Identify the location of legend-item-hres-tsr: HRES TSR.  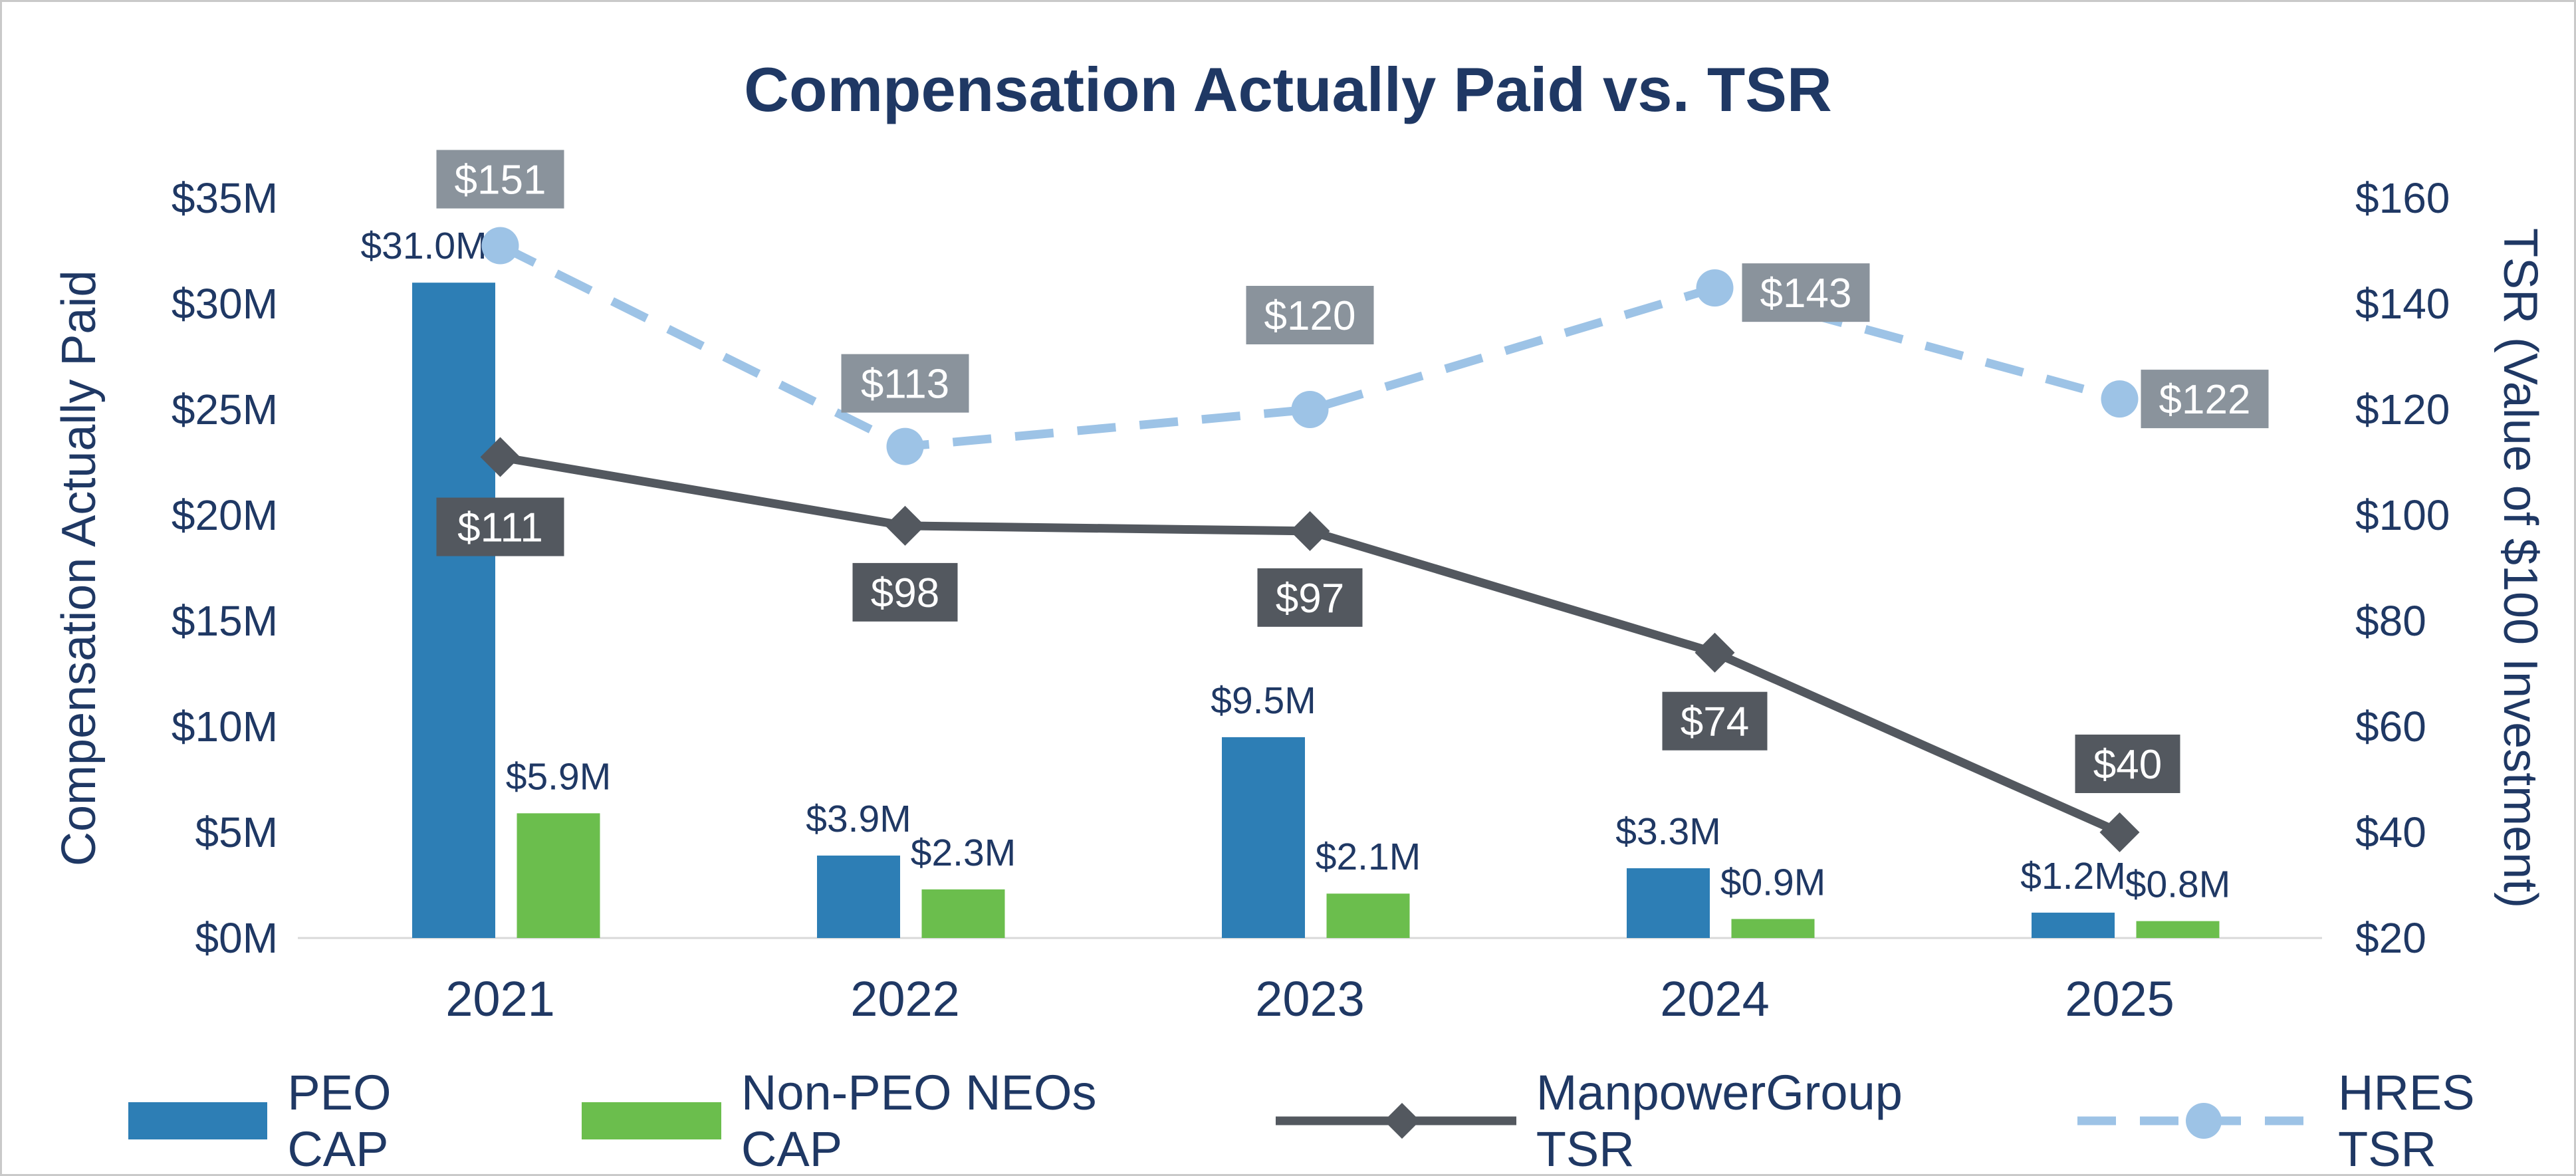
(2325, 1120).